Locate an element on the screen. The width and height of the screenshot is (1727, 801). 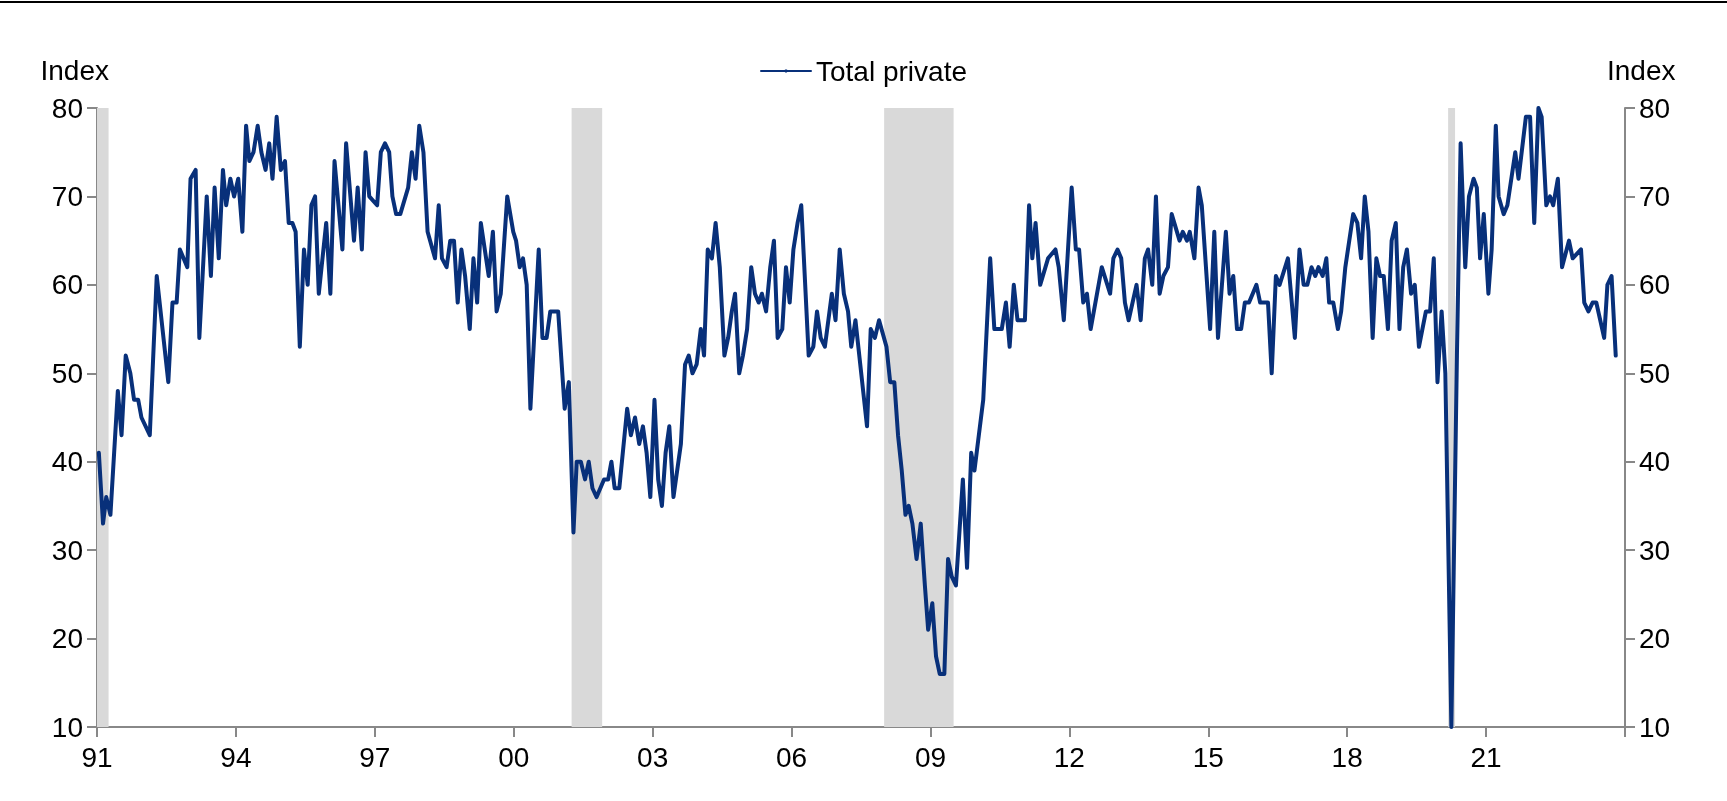
x-tick-label: 18 is located at coordinates (1347, 757).